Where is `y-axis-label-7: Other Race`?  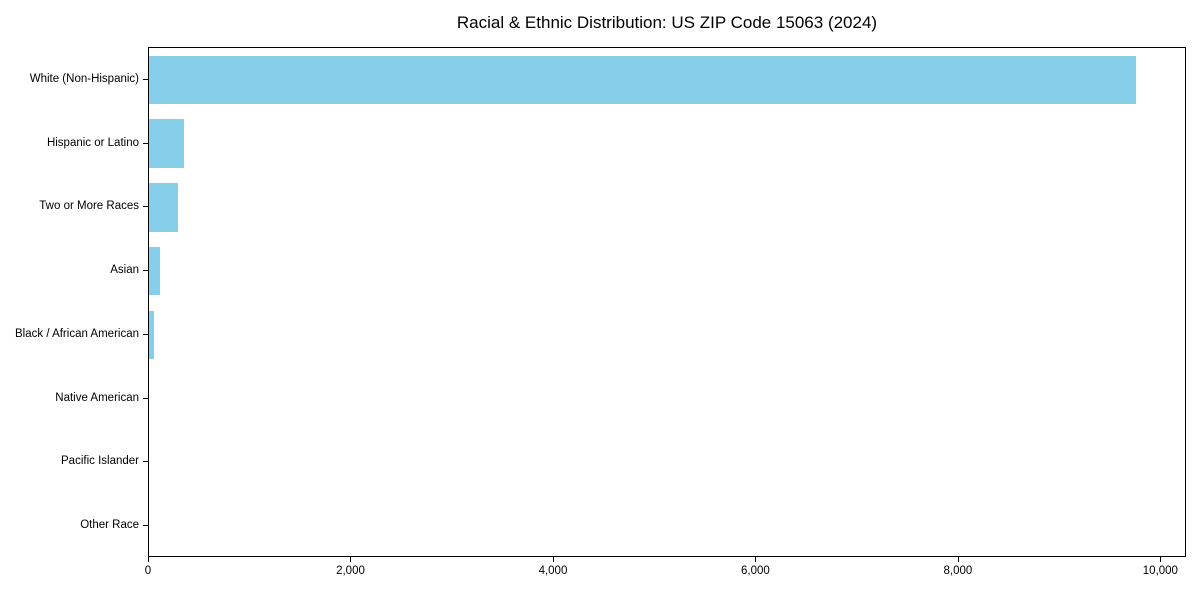
y-axis-label-7: Other Race is located at coordinates (109, 525).